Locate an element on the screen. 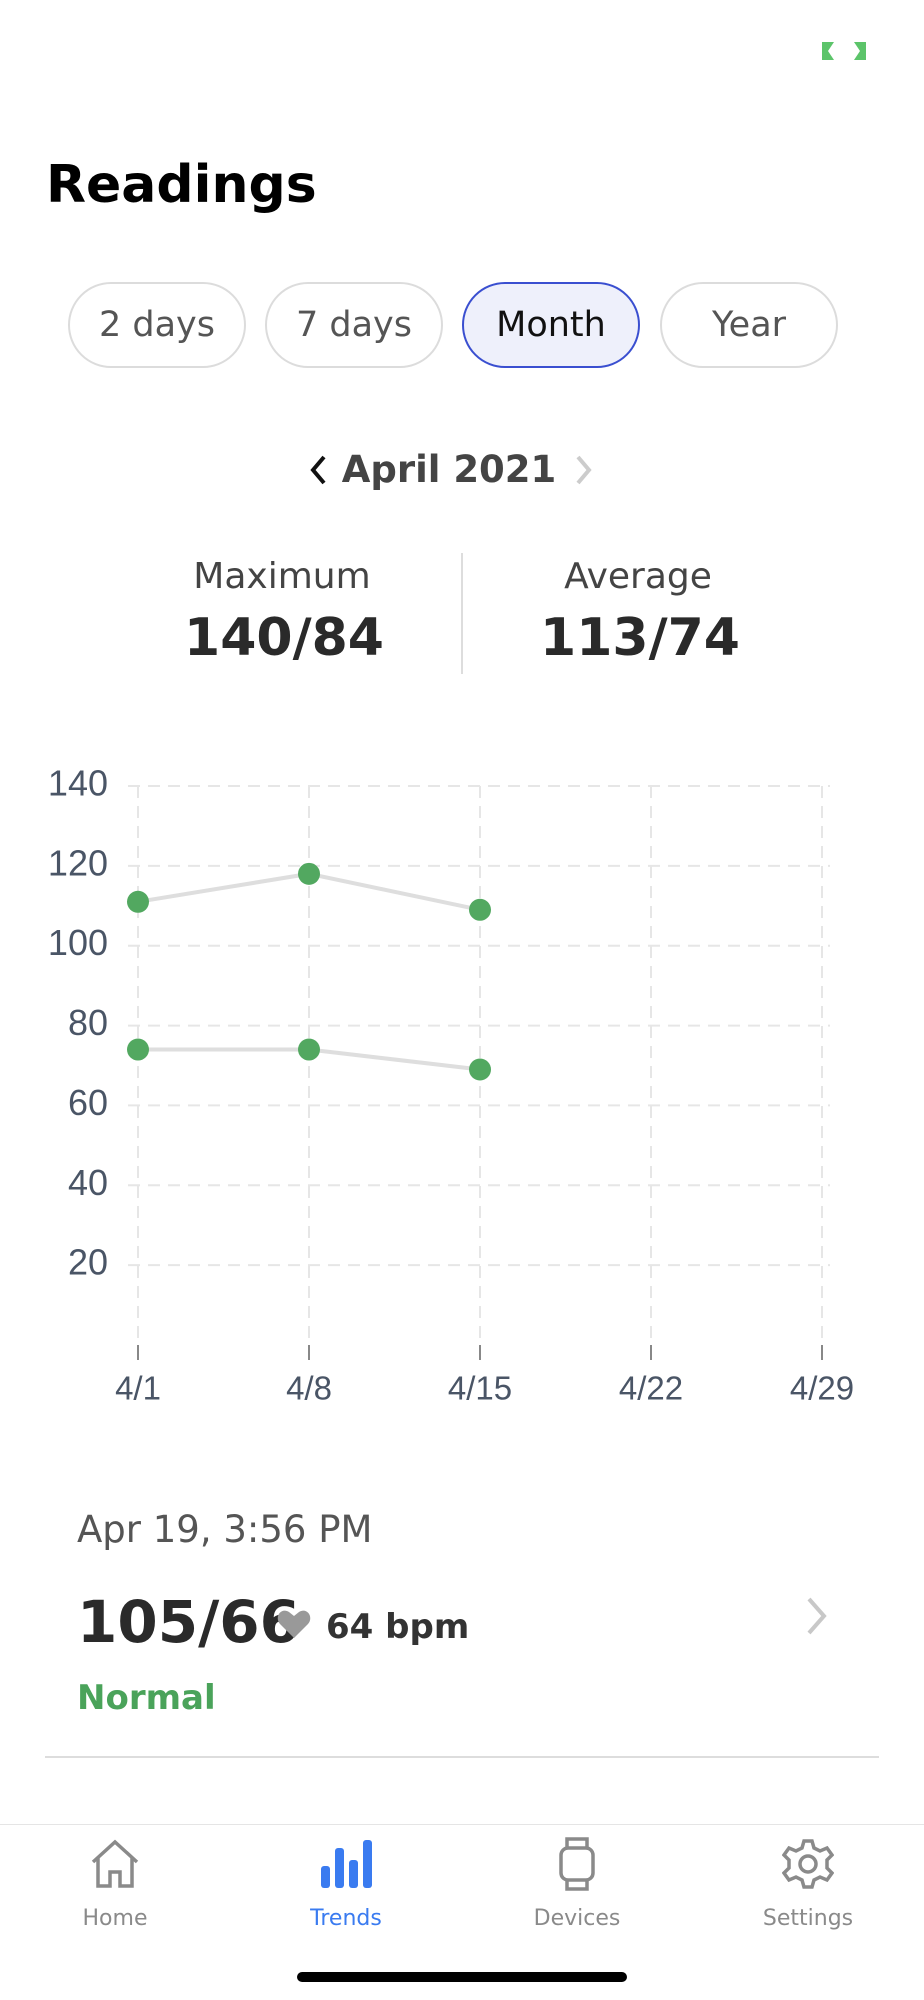 Image resolution: width=924 pixels, height=2000 pixels. y-tick-label: 20 is located at coordinates (88, 1262).